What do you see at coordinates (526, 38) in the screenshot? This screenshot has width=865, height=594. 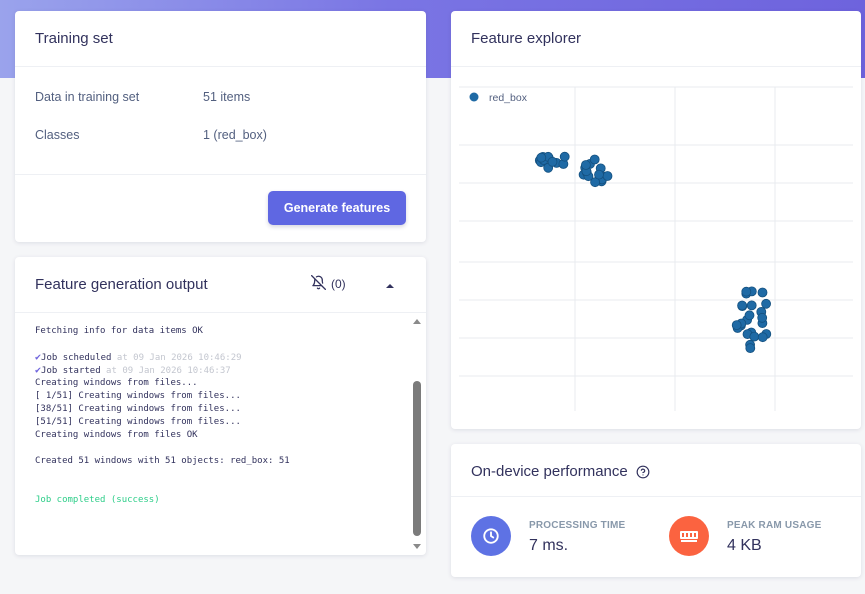 I see `feature-explorer-title: Feature explorer` at bounding box center [526, 38].